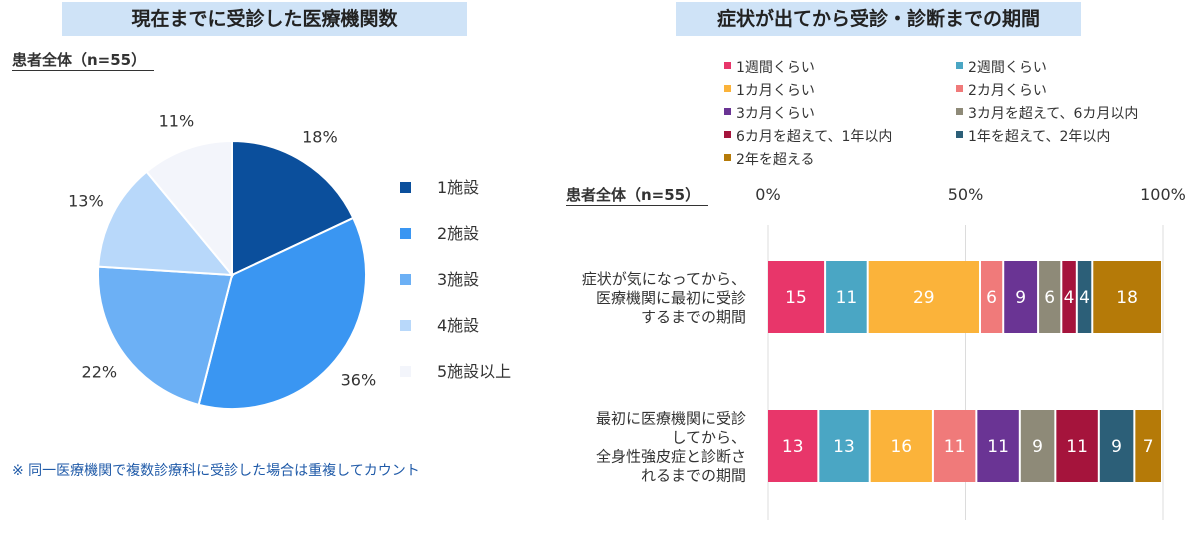 The image size is (1200, 550). What do you see at coordinates (458, 279) in the screenshot?
I see `pie-legend-label: 3施設` at bounding box center [458, 279].